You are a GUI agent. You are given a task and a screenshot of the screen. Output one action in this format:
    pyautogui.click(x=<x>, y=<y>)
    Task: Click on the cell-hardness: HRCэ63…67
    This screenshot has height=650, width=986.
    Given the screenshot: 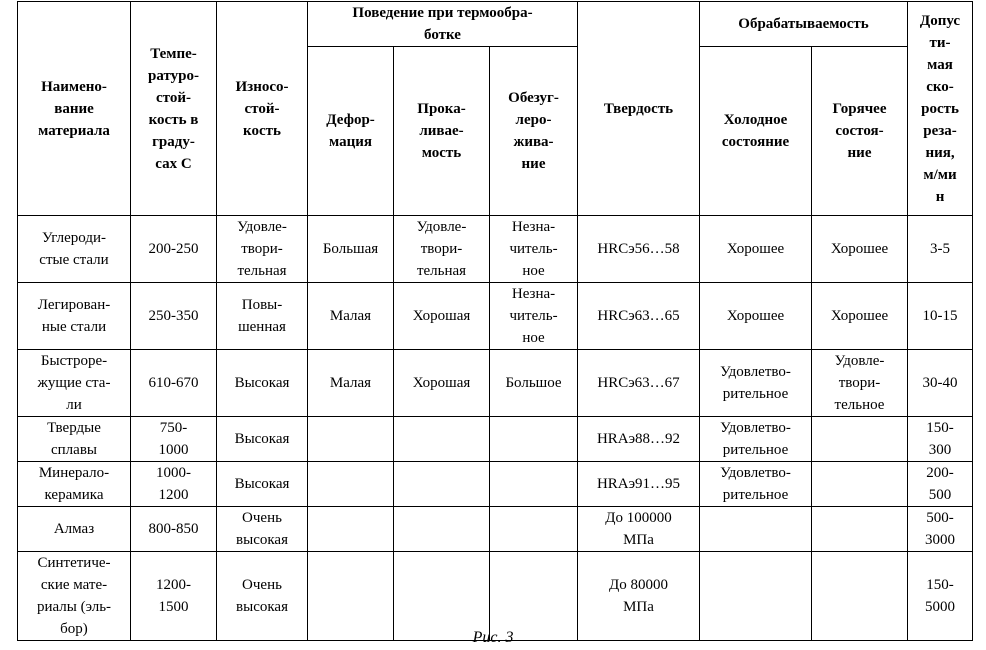 What is the action you would take?
    pyautogui.click(x=639, y=383)
    